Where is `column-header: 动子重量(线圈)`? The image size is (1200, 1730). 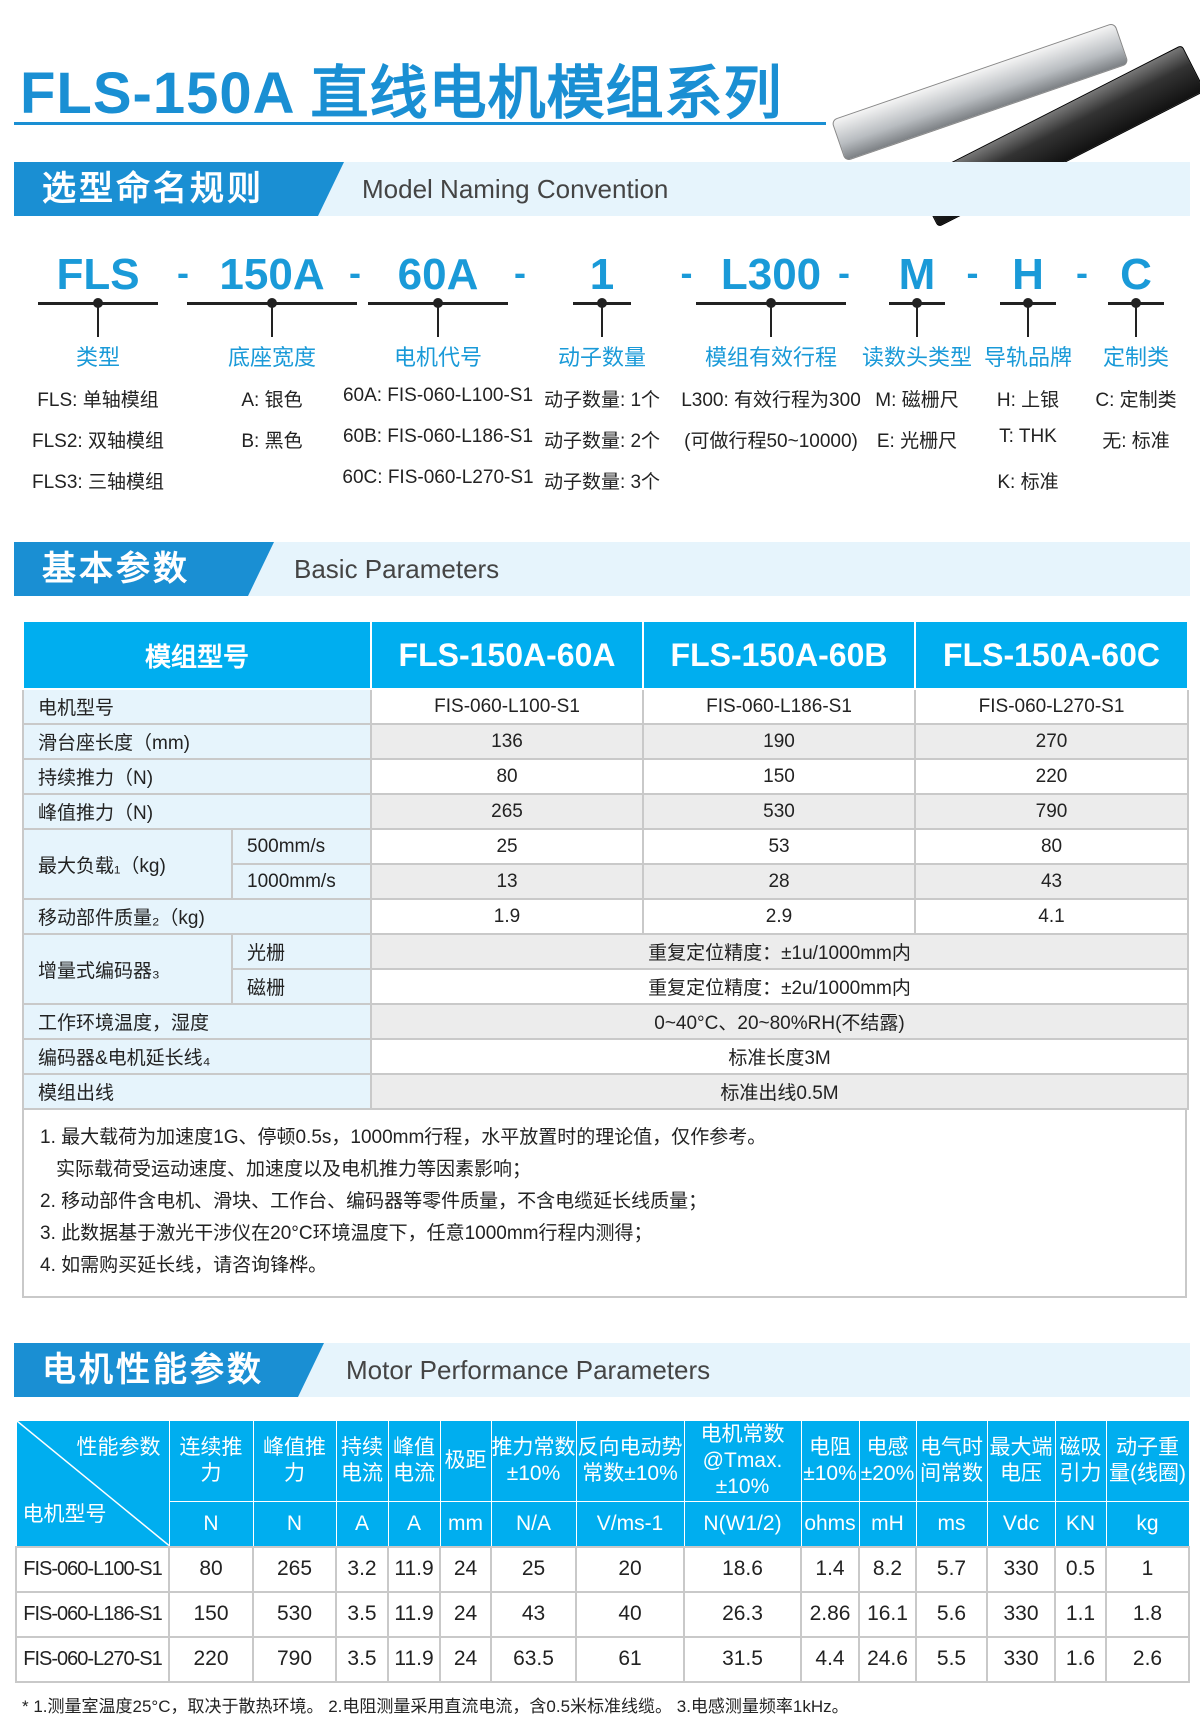 column-header: 动子重量(线圈) is located at coordinates (1147, 1461).